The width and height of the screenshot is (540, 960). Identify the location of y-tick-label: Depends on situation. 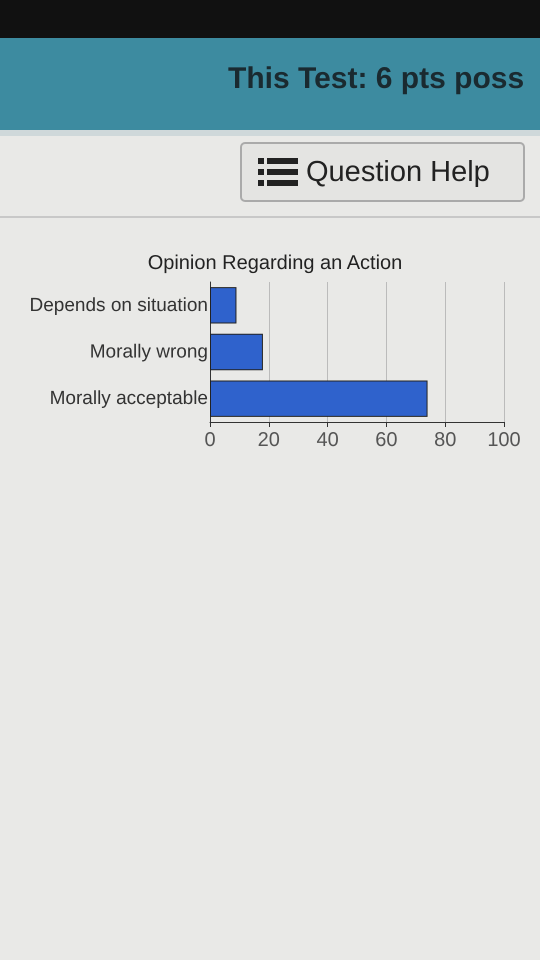
(118, 305).